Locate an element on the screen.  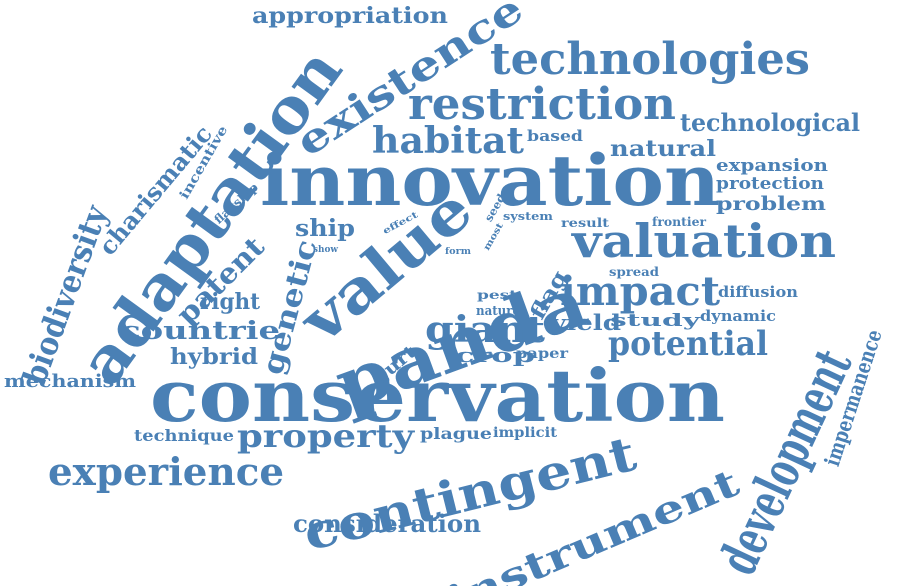
word-conservation: conservation is located at coordinates (437, 395).